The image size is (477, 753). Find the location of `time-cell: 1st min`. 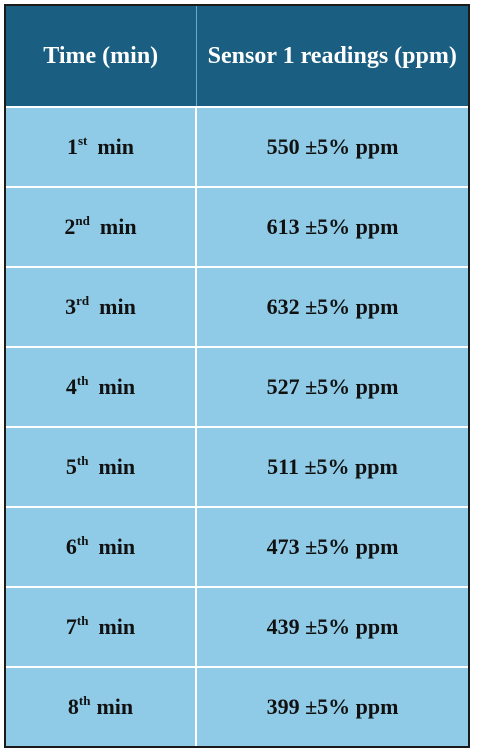

time-cell: 1st min is located at coordinates (101, 147).